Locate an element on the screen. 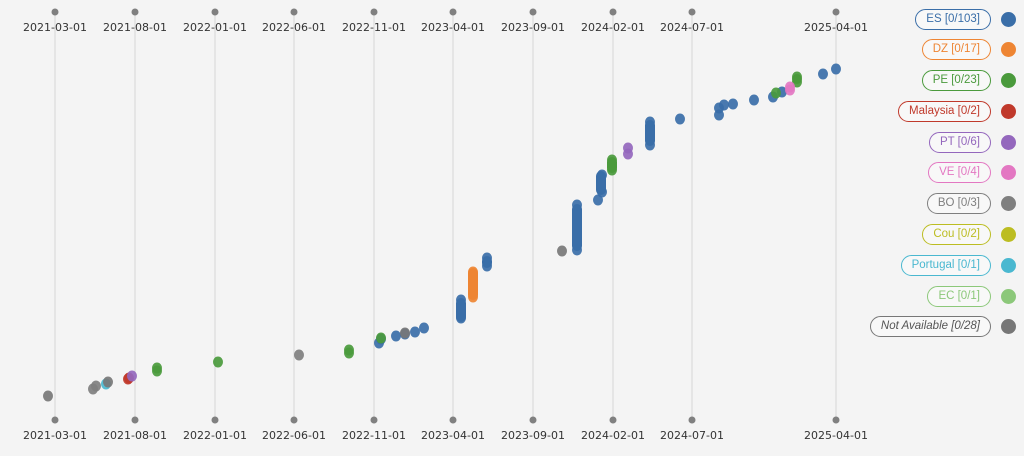 The width and height of the screenshot is (1024, 456). legend-item-es: ES [0/103] is located at coordinates (965, 19).